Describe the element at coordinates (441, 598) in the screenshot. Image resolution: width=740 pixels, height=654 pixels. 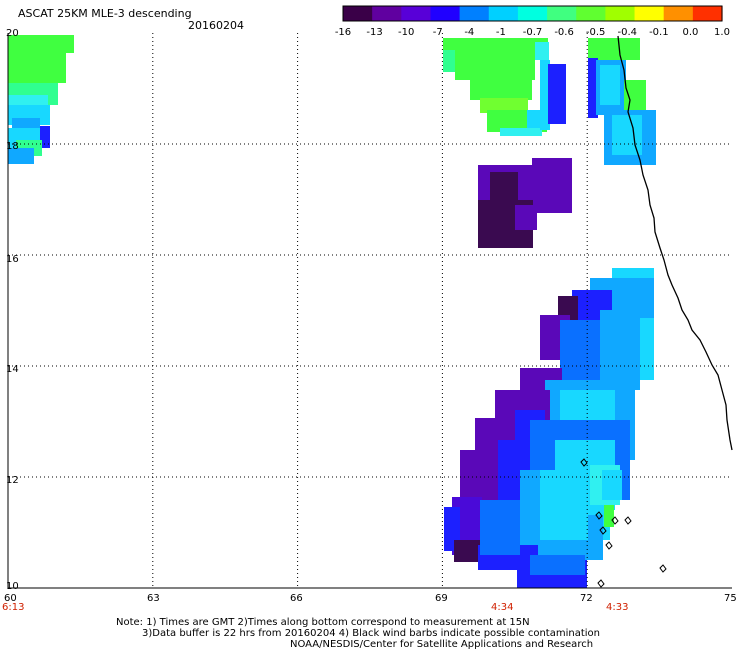
I see `lon-label-69: 69` at that location.